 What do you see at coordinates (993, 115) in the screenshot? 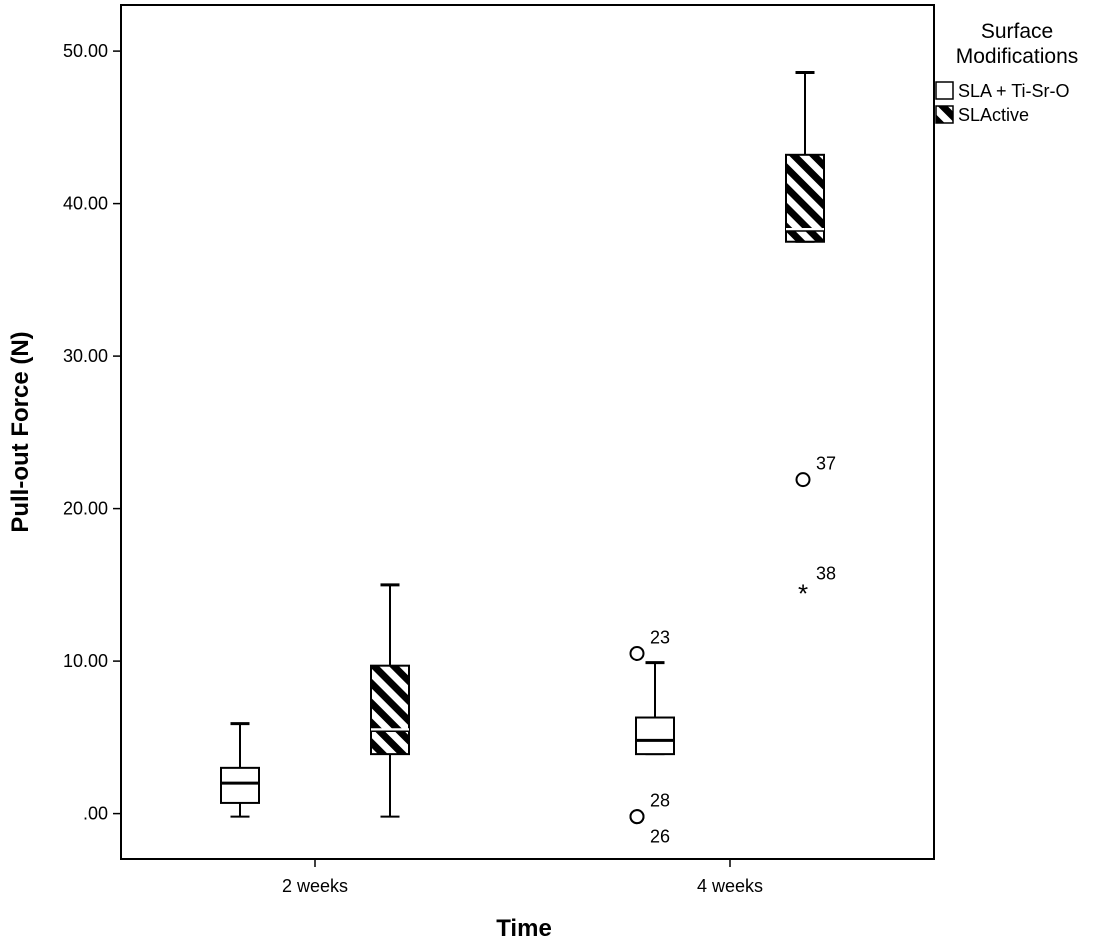
I see `legend-label-slactive: SLActive` at bounding box center [993, 115].